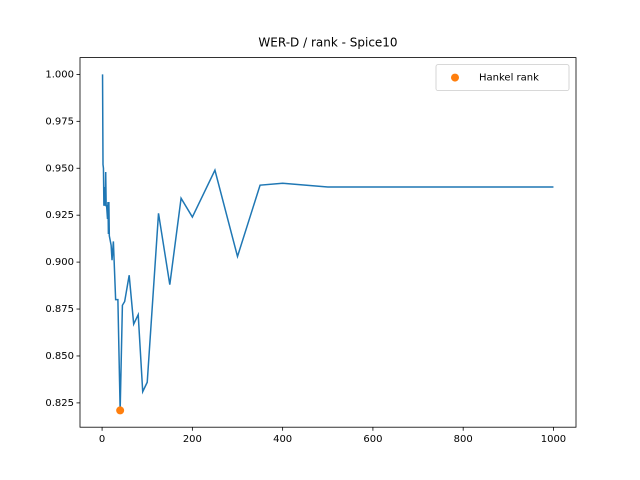  What do you see at coordinates (327, 43) in the screenshot?
I see `chart-title: WER-D / rank - Spice10` at bounding box center [327, 43].